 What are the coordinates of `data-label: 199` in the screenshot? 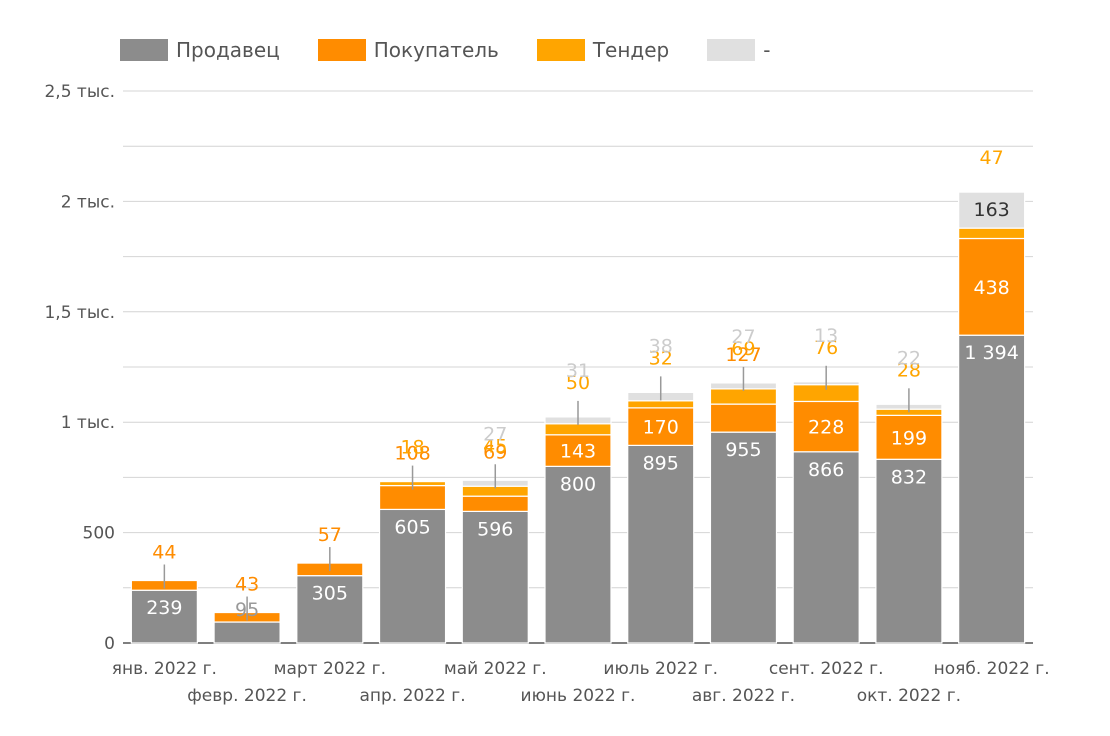 It's located at (909, 438).